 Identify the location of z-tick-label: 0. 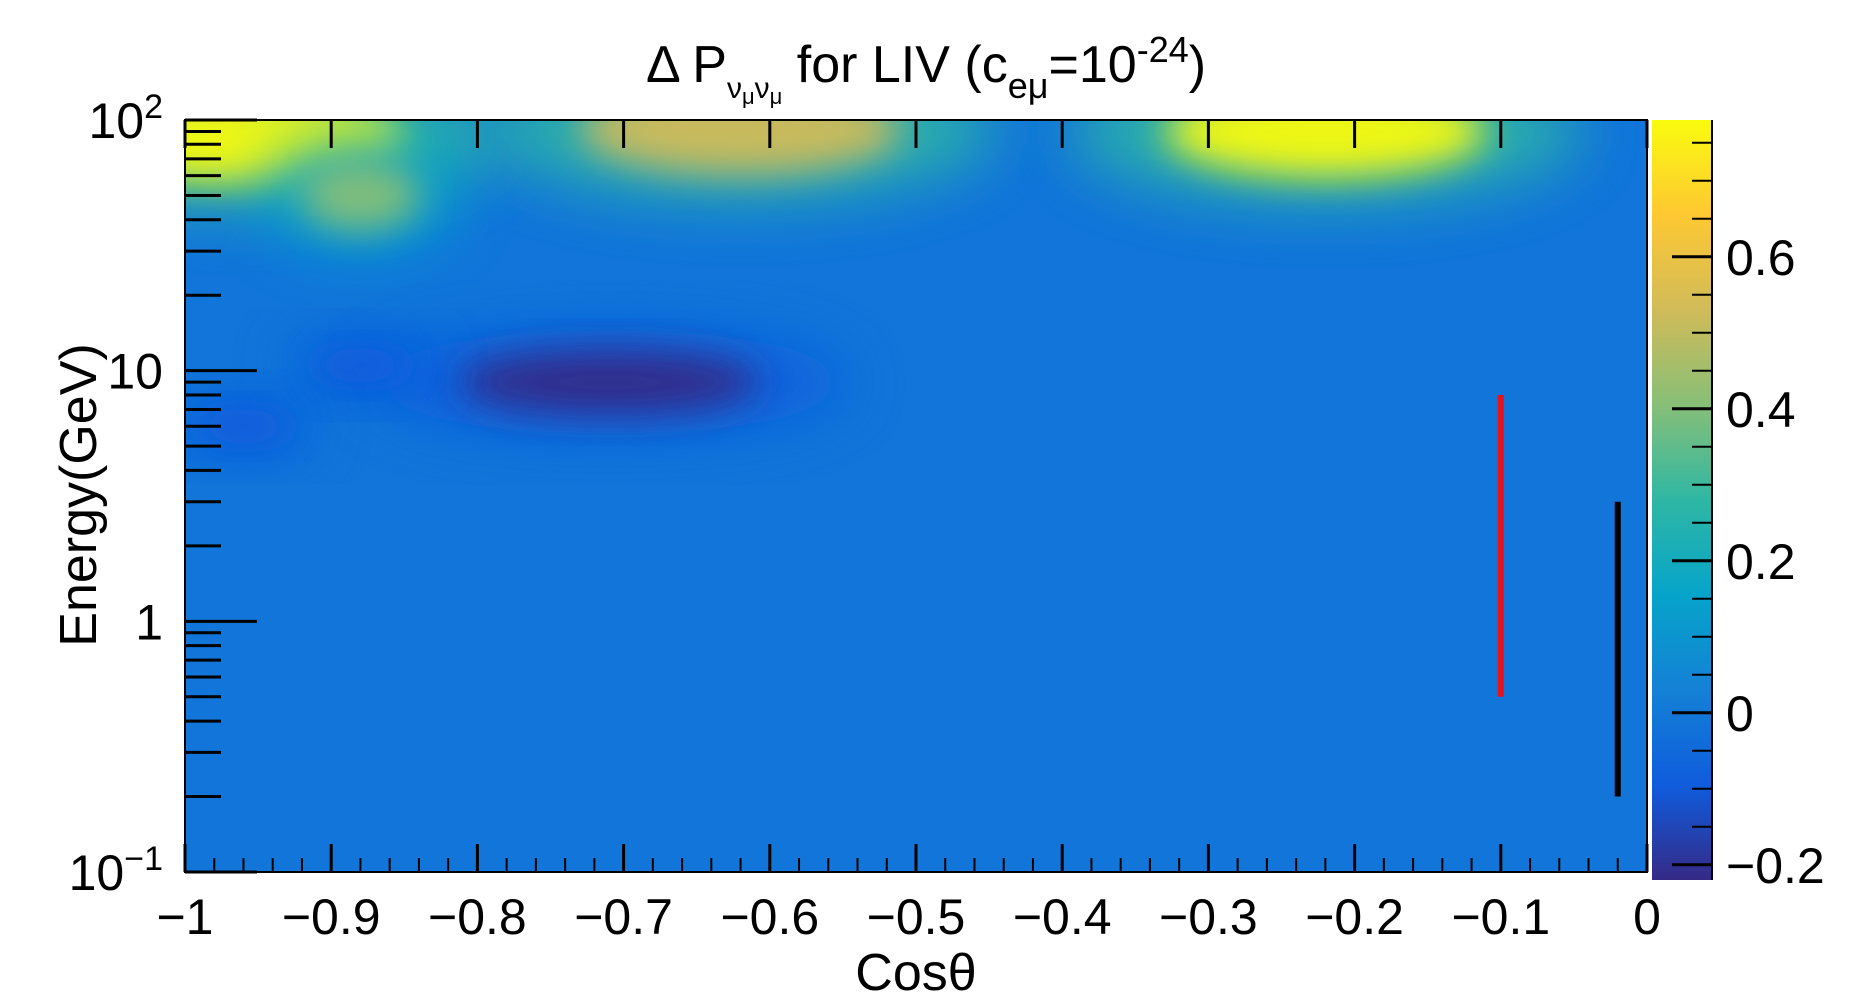
(1740, 714).